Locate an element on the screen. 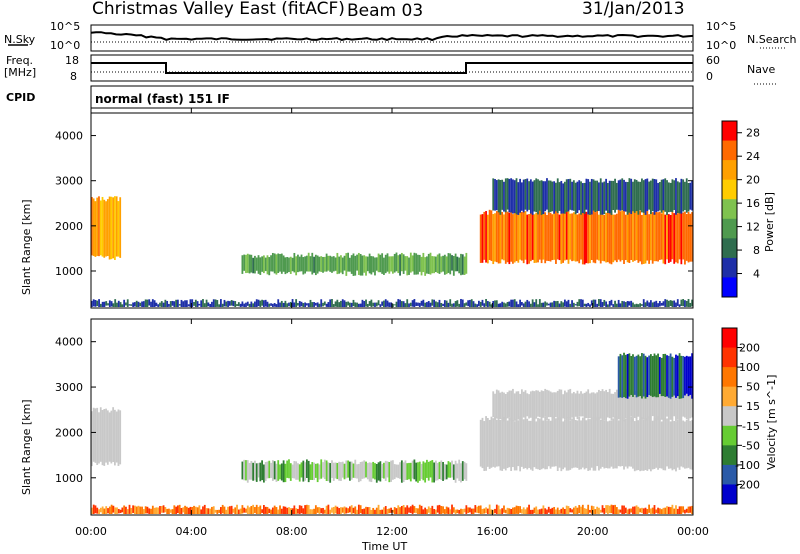  x-tick-label: 00:00 is located at coordinates (693, 531).